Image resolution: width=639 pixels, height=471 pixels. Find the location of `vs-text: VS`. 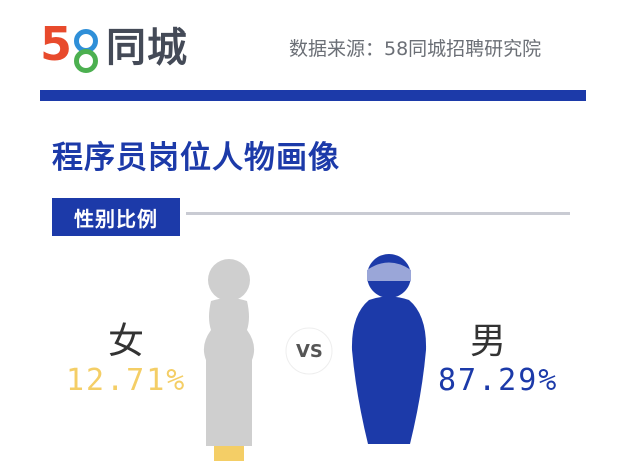

vs-text: VS is located at coordinates (309, 351).